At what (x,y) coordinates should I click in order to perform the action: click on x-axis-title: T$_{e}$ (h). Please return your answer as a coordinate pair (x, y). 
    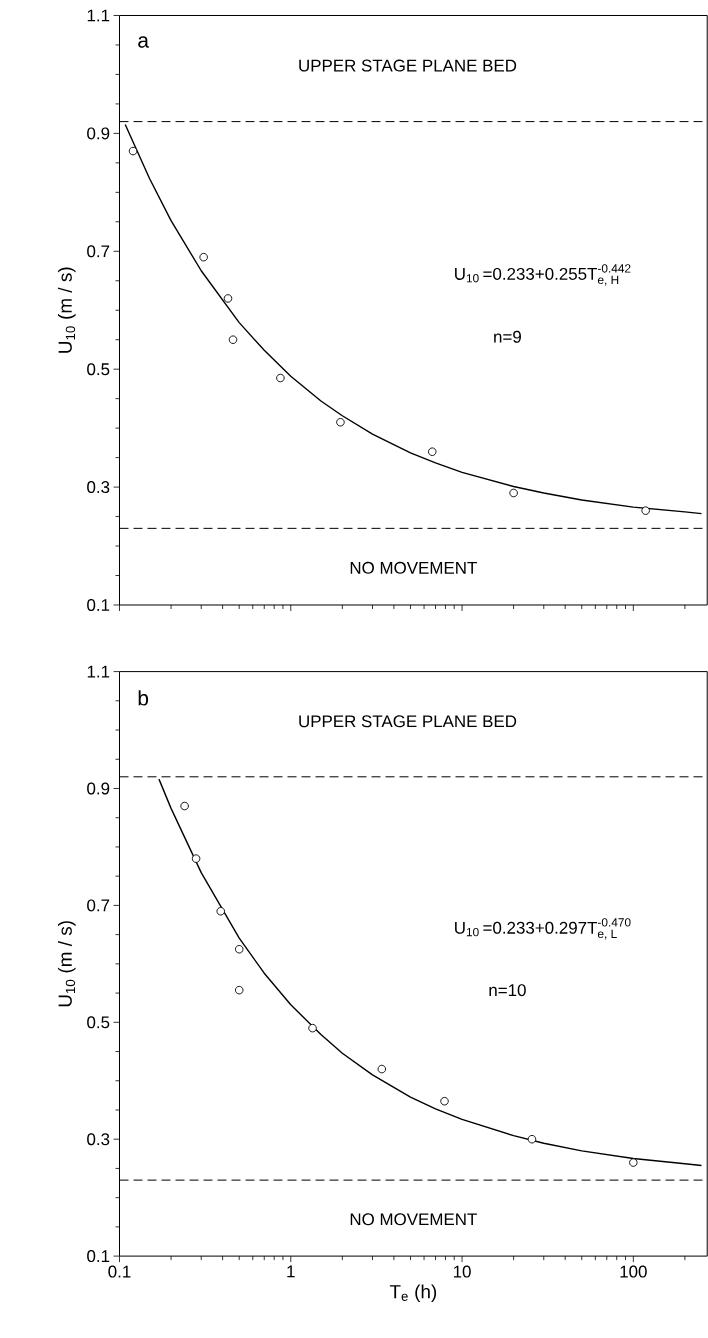
    Looking at the image, I should click on (413, 1293).